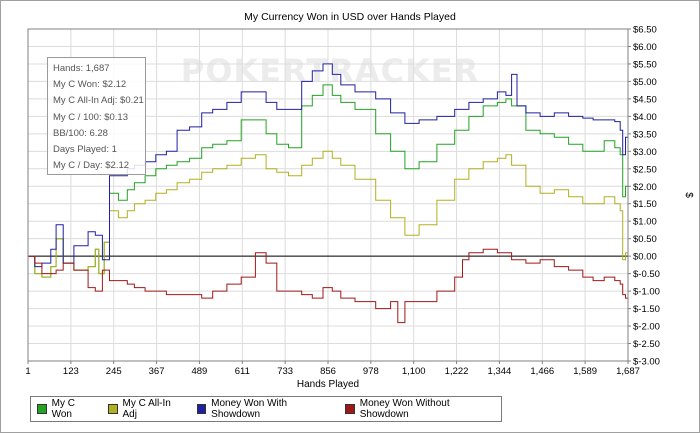  I want to click on x-tick-label: 123, so click(71, 371).